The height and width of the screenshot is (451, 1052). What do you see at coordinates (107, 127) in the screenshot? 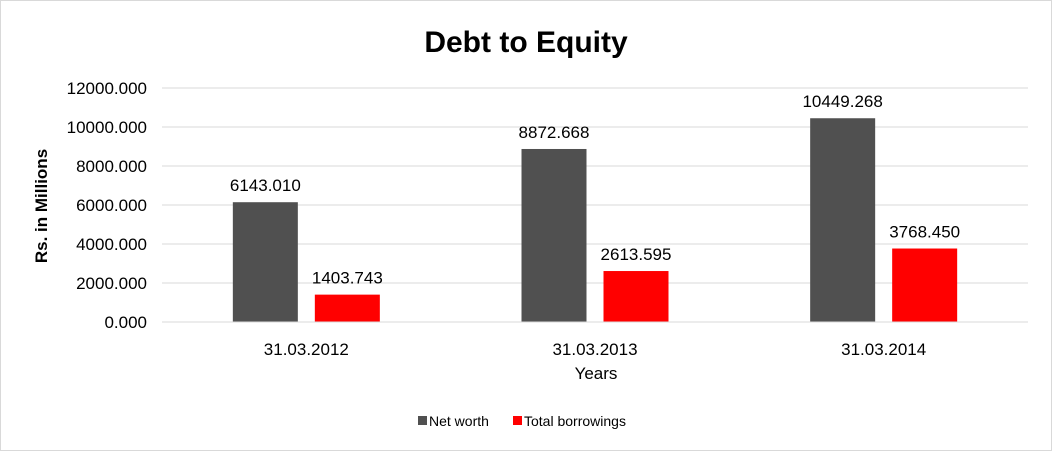
I see `y-tick-label: 10000.000` at bounding box center [107, 127].